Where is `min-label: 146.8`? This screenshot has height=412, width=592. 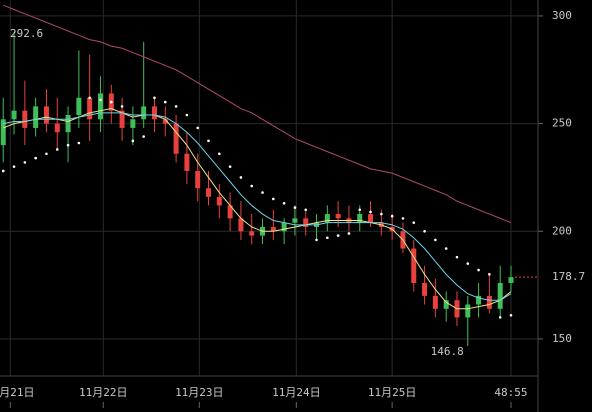 min-label: 146.8 is located at coordinates (447, 351).